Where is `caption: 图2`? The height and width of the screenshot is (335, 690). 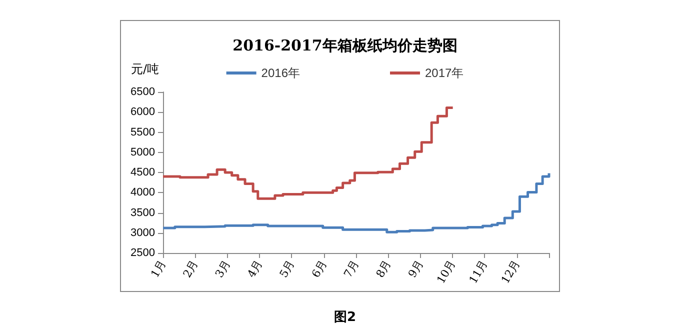
caption: 图2 is located at coordinates (345, 317).